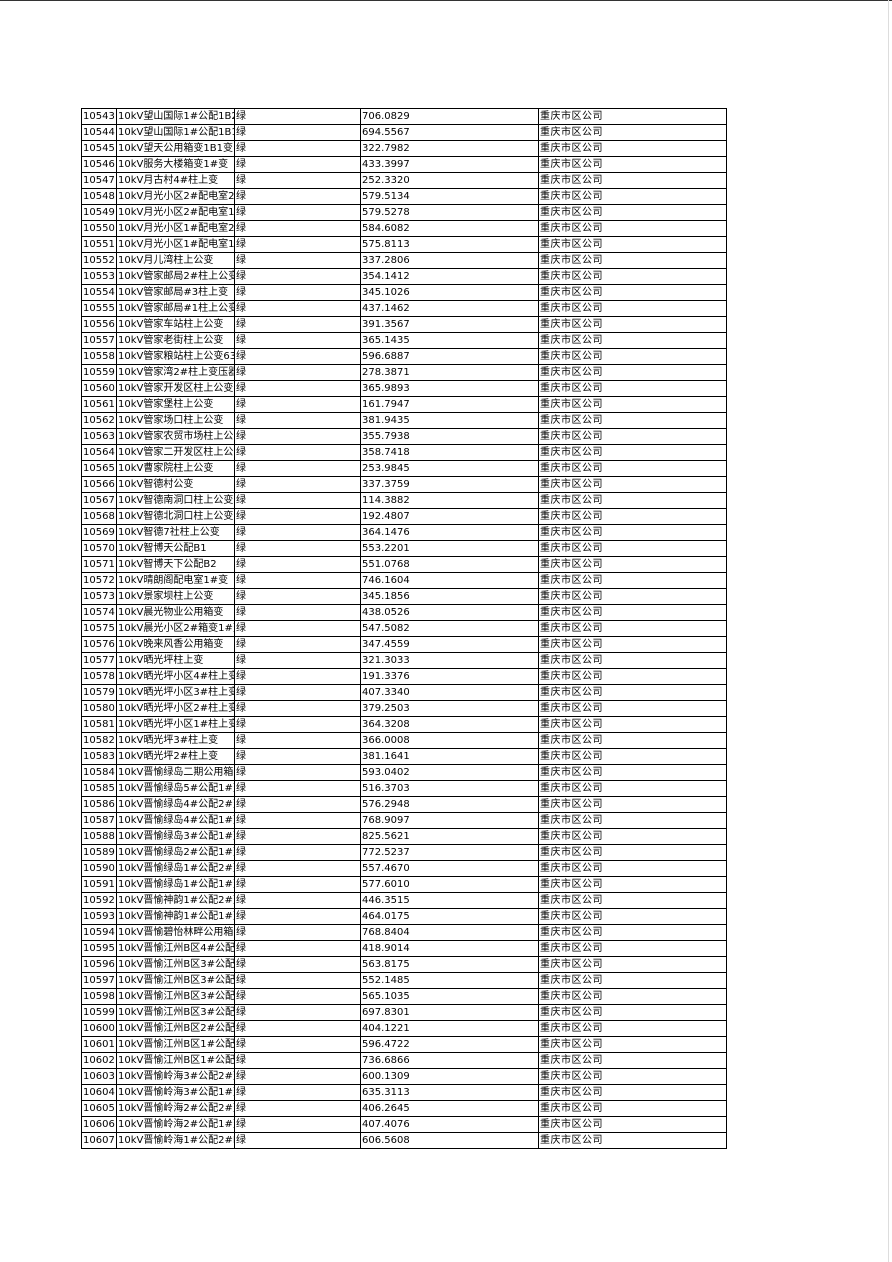 The width and height of the screenshot is (892, 1262). Describe the element at coordinates (99, 964) in the screenshot. I see `row-id-cell: 10596` at that location.